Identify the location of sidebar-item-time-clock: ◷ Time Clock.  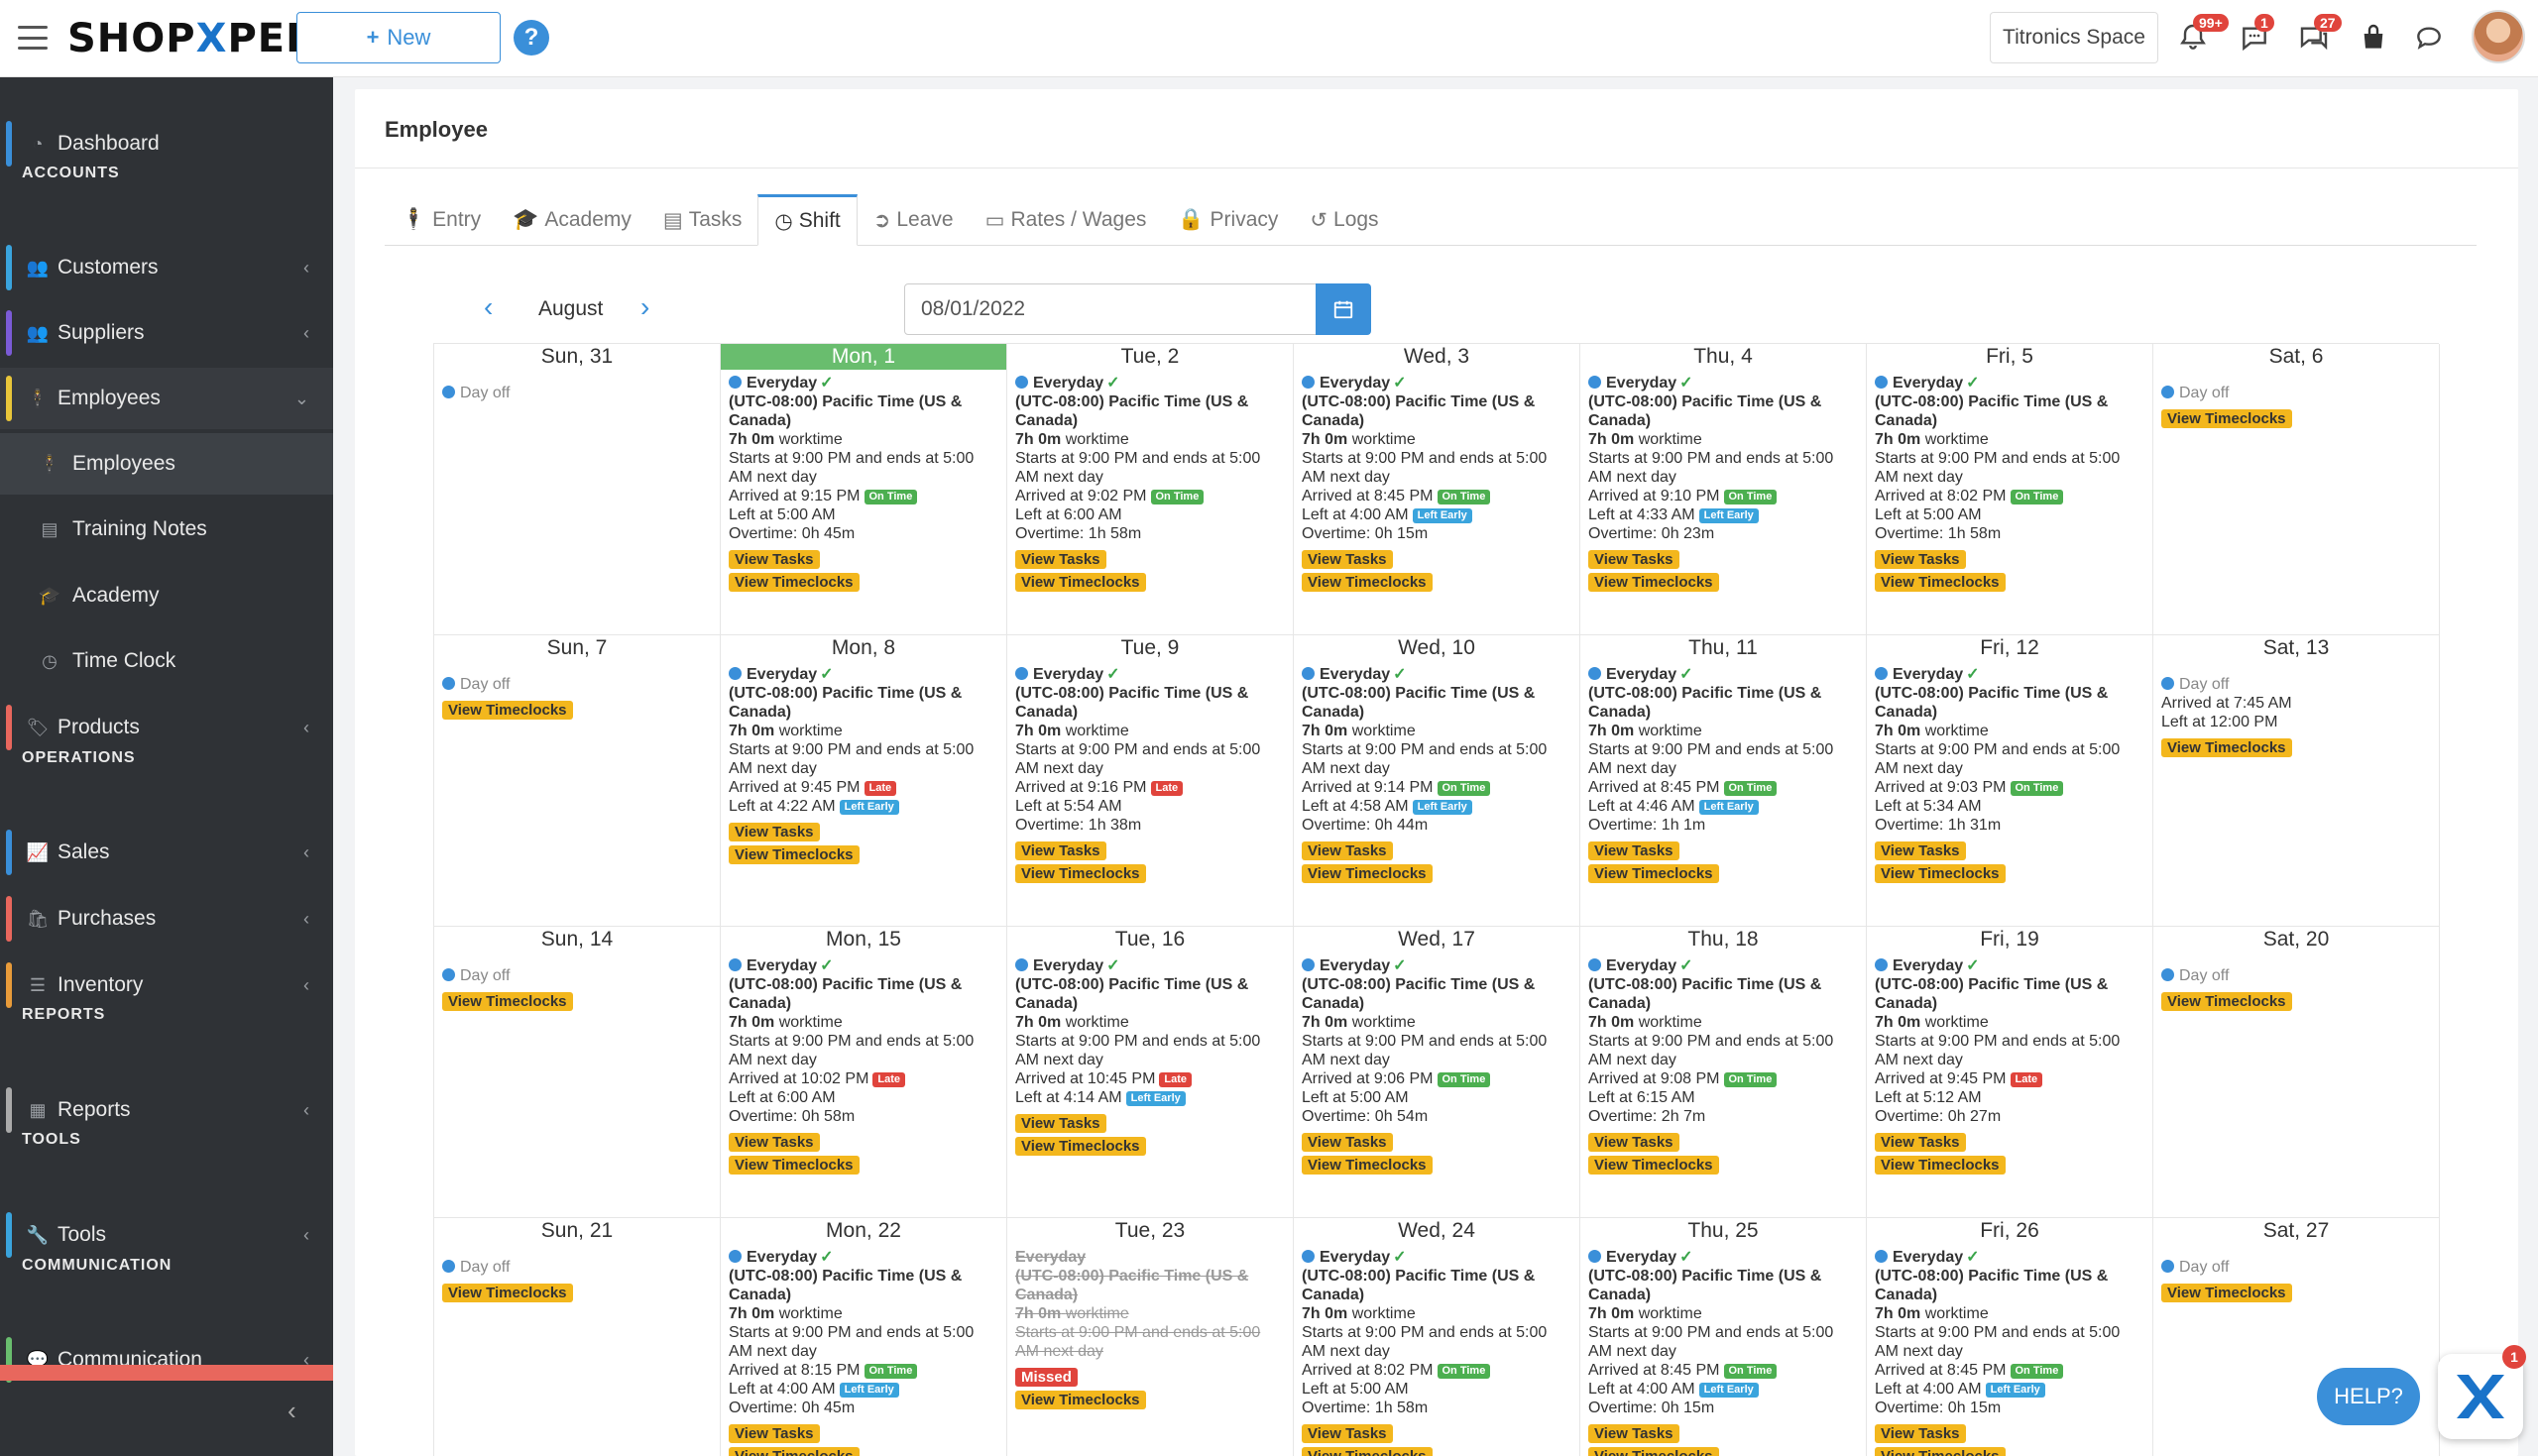
(166, 661).